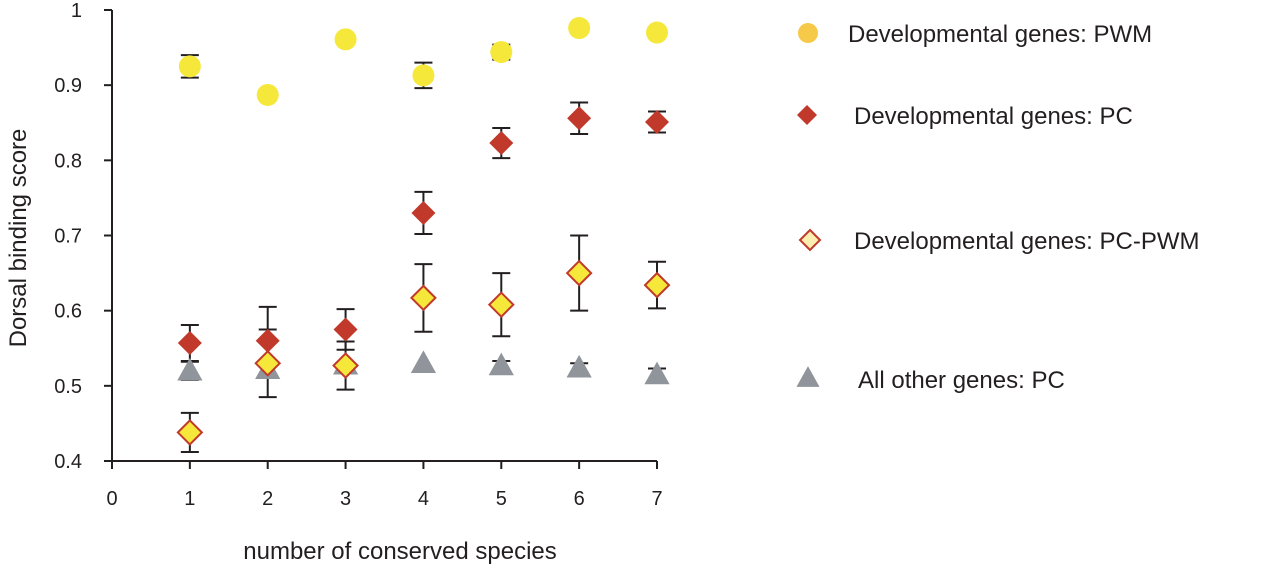  What do you see at coordinates (68, 237) in the screenshot?
I see `y-tick-label: 0.7` at bounding box center [68, 237].